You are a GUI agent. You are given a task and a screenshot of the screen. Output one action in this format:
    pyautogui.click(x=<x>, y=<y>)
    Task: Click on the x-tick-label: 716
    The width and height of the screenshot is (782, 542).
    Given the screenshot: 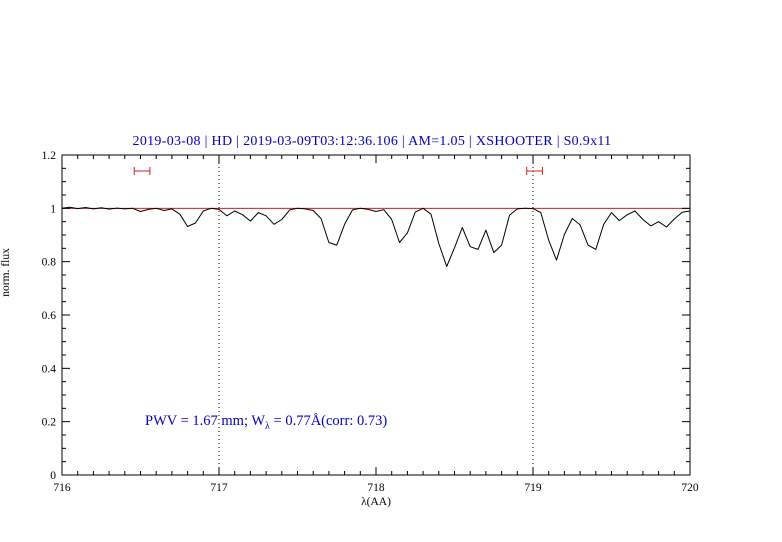 What is the action you would take?
    pyautogui.click(x=62, y=488)
    